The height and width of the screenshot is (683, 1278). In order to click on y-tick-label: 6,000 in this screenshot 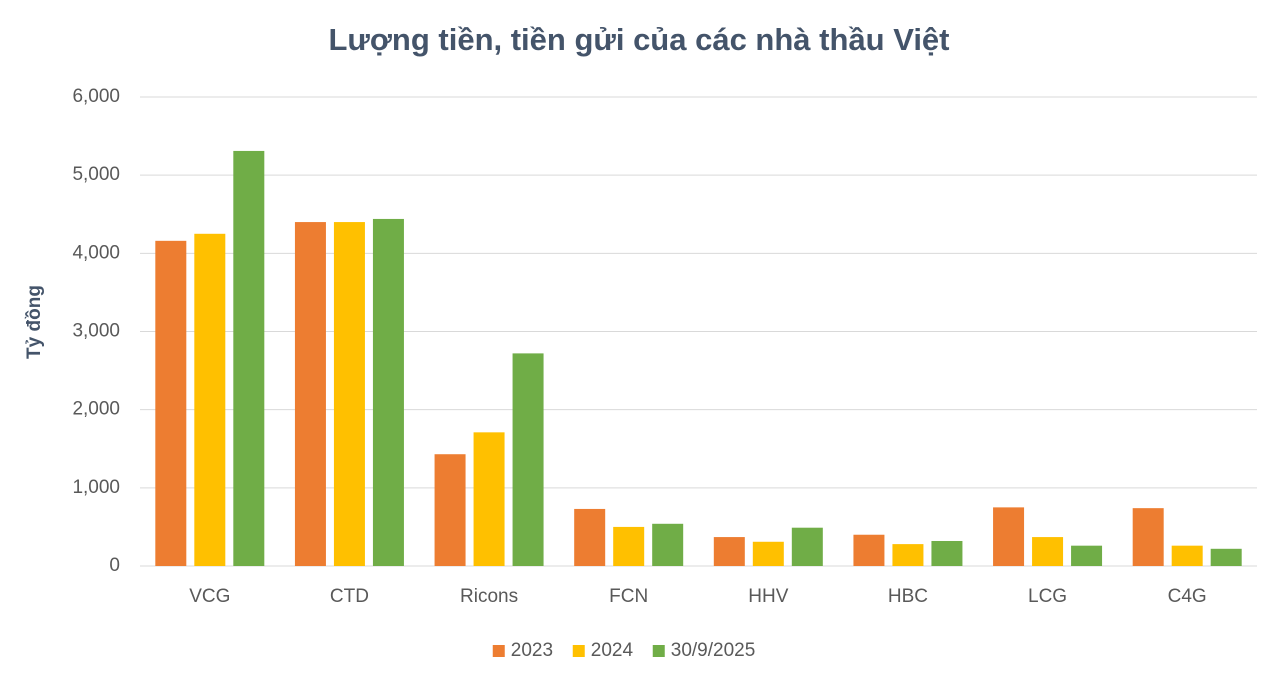, I will do `click(96, 96)`.